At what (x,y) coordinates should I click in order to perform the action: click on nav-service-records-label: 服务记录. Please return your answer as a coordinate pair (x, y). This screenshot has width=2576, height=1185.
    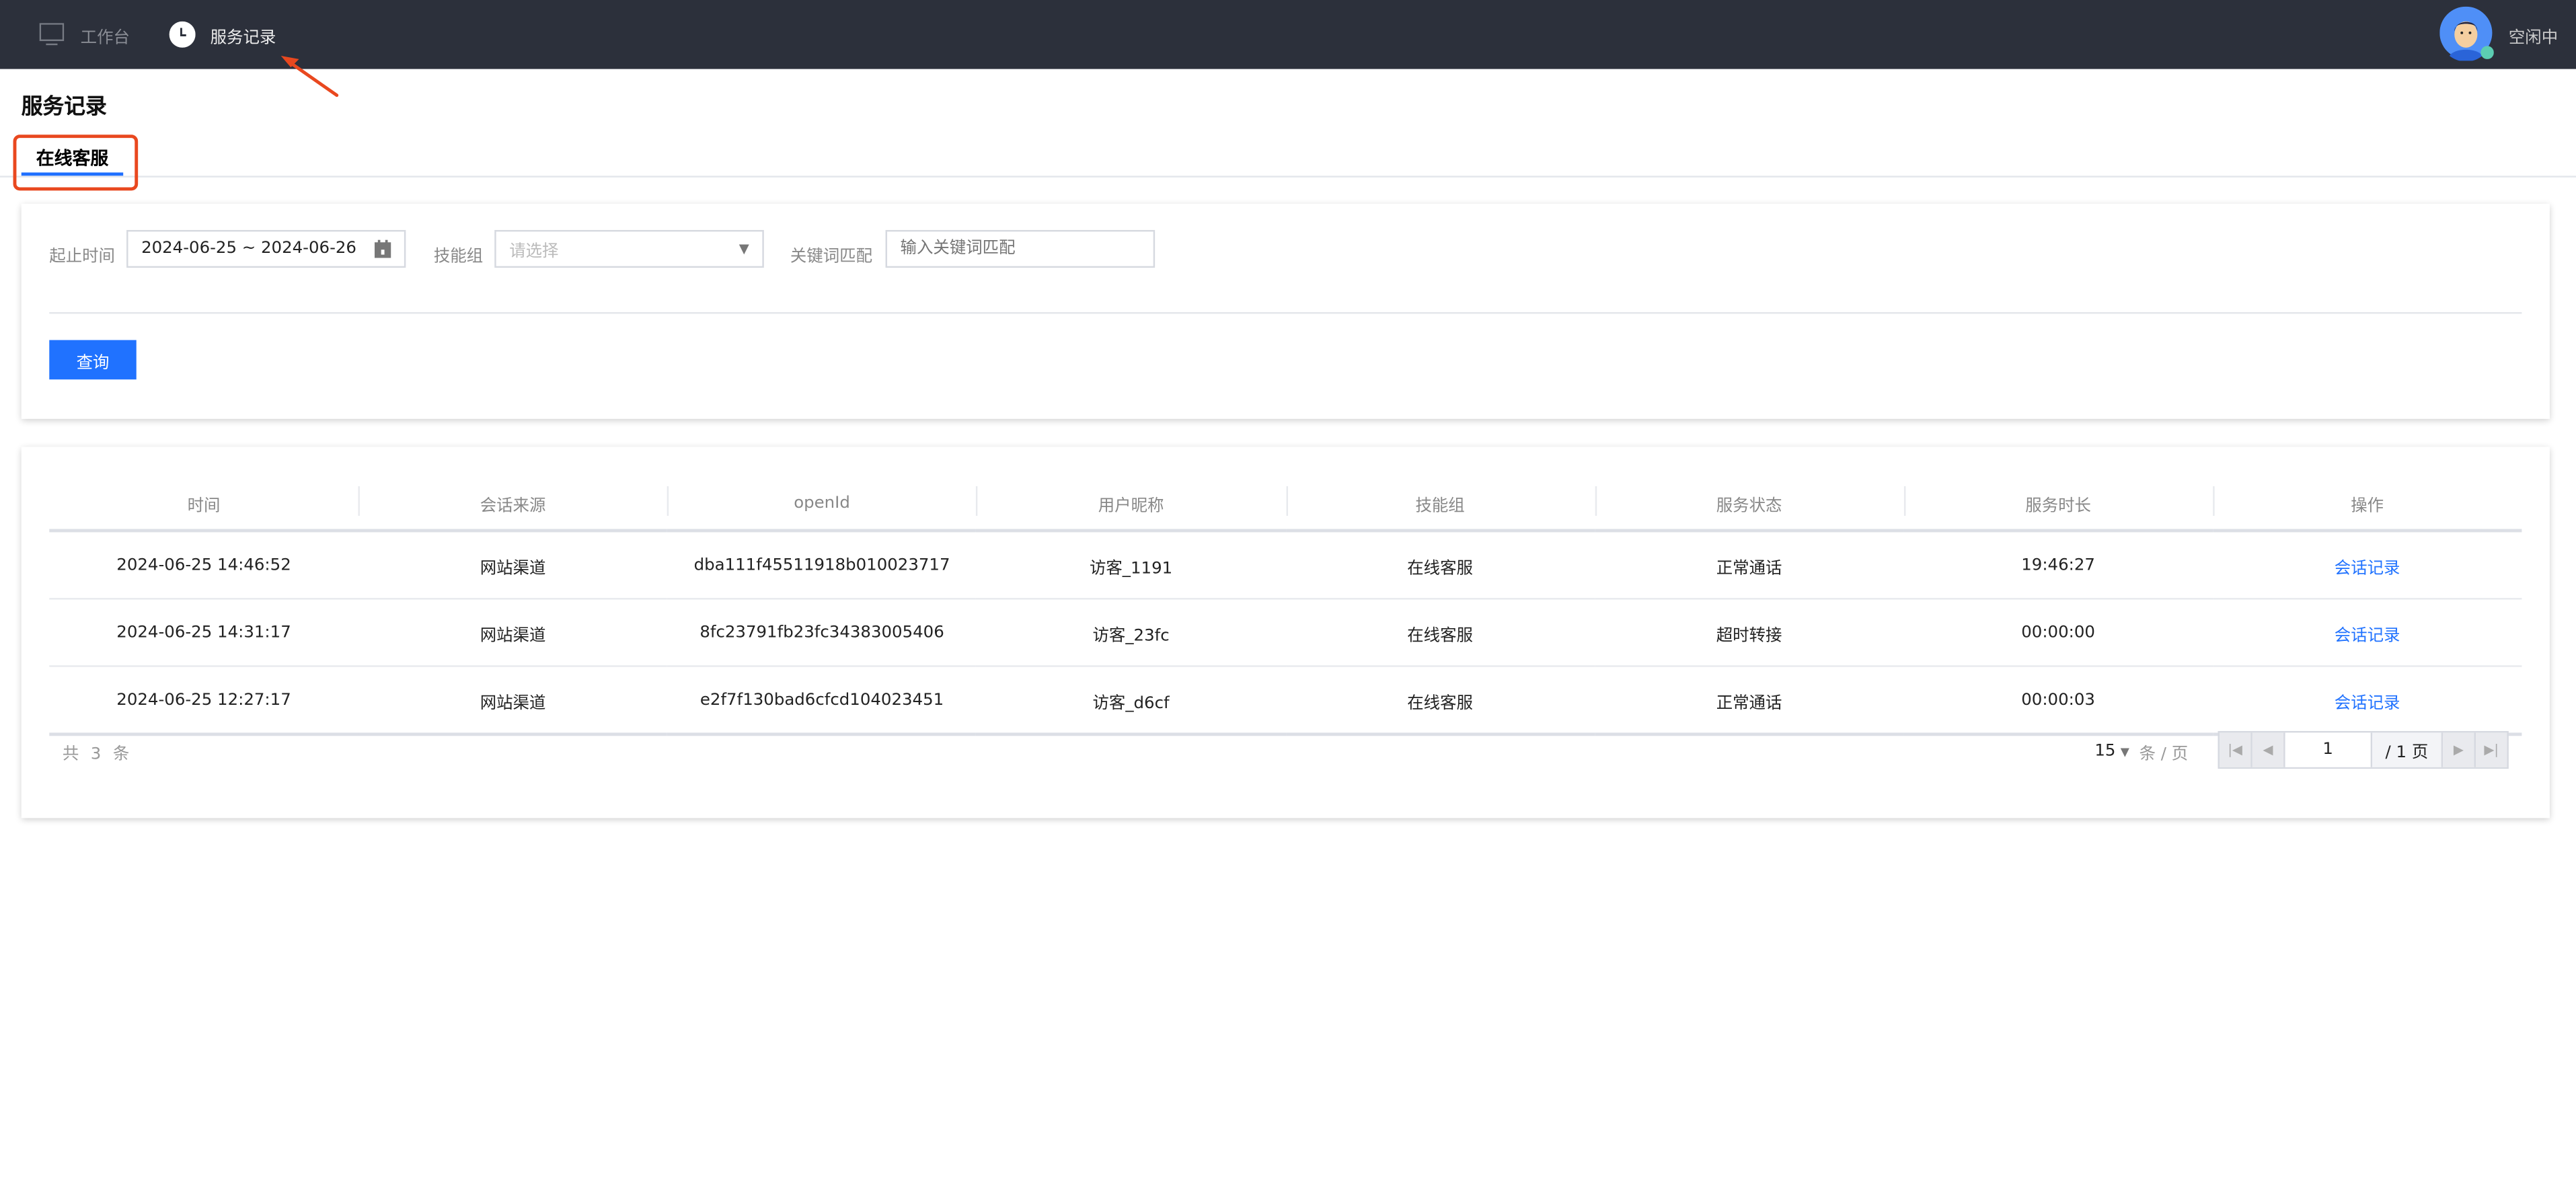
    Looking at the image, I should click on (243, 37).